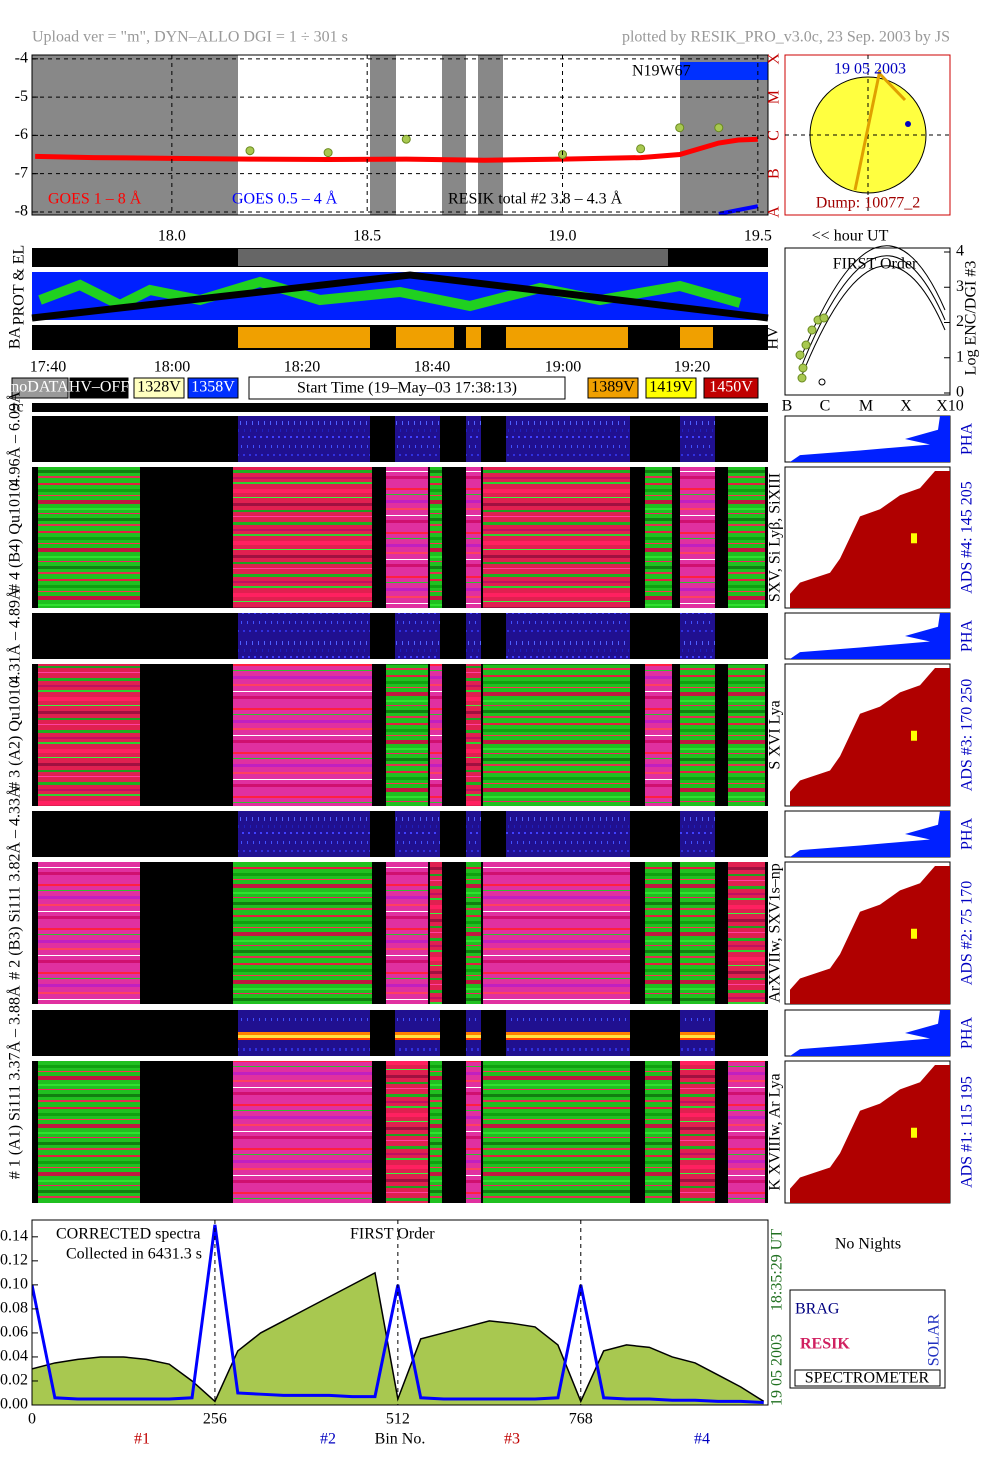  What do you see at coordinates (14, 1356) in the screenshot?
I see `y-tick-label: 0.04` at bounding box center [14, 1356].